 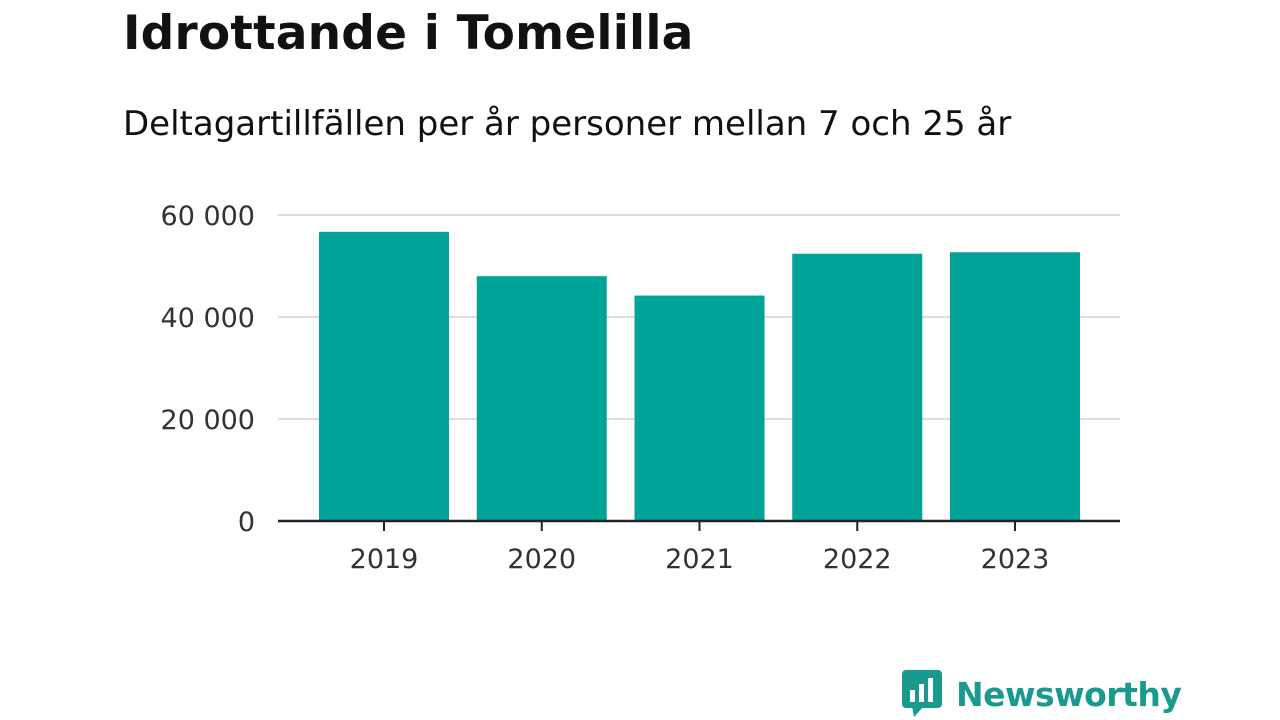 I want to click on x-tick-label: 2021, so click(x=699, y=559).